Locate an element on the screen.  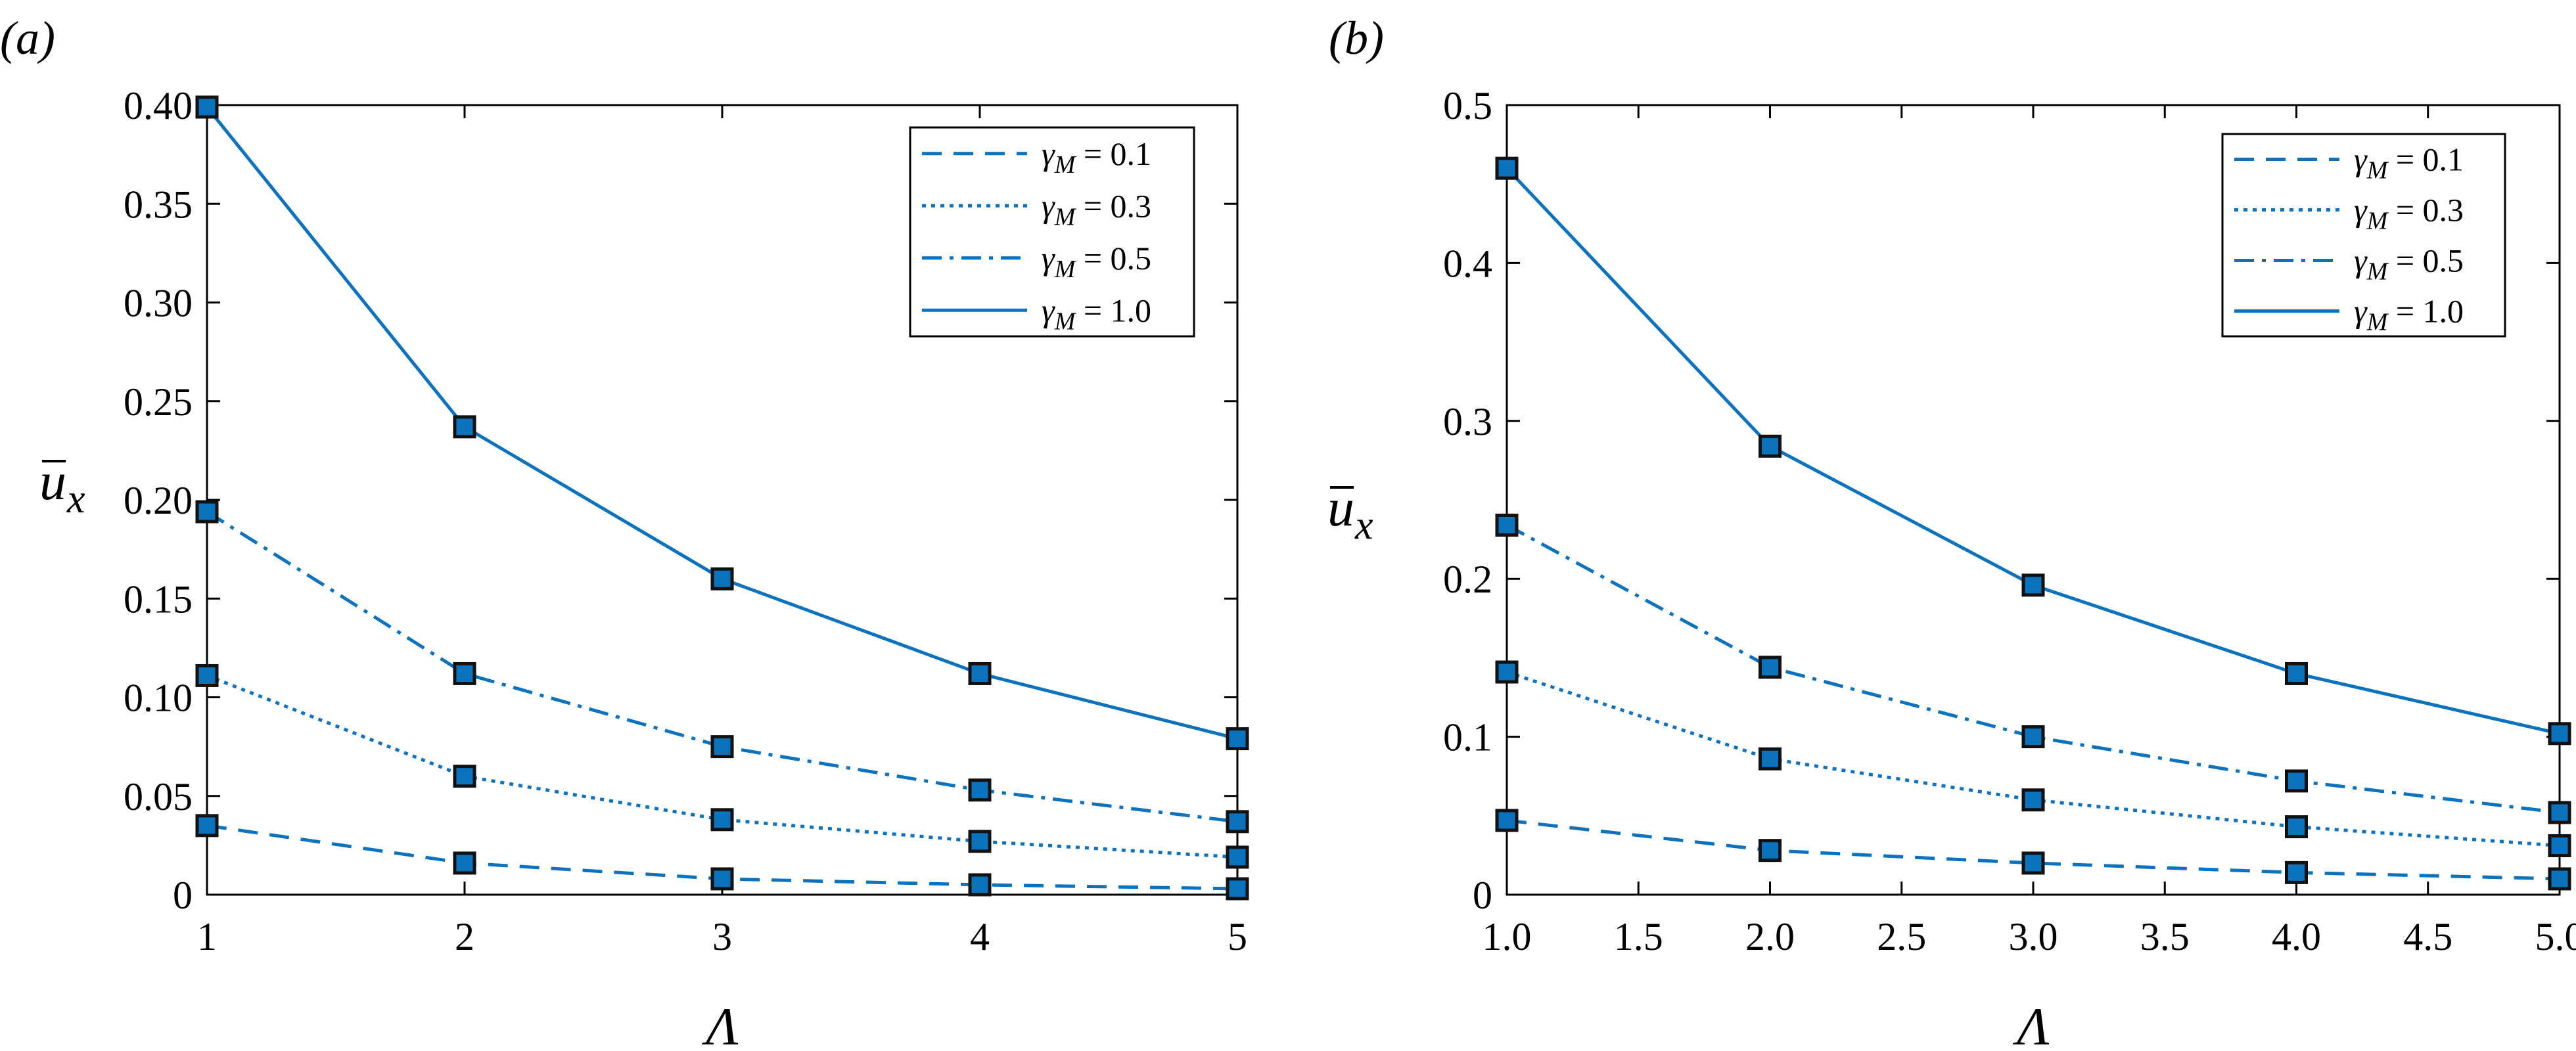
x-tick-label: 4 is located at coordinates (980, 936).